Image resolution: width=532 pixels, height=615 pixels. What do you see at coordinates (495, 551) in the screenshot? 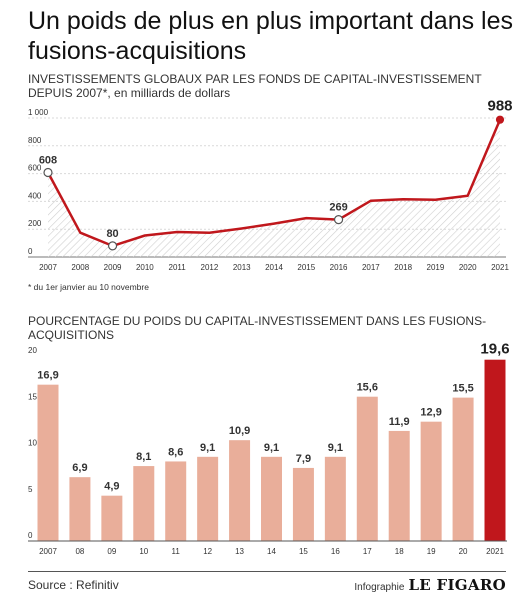
I see `chart2-x-tick-label: 2021` at bounding box center [495, 551].